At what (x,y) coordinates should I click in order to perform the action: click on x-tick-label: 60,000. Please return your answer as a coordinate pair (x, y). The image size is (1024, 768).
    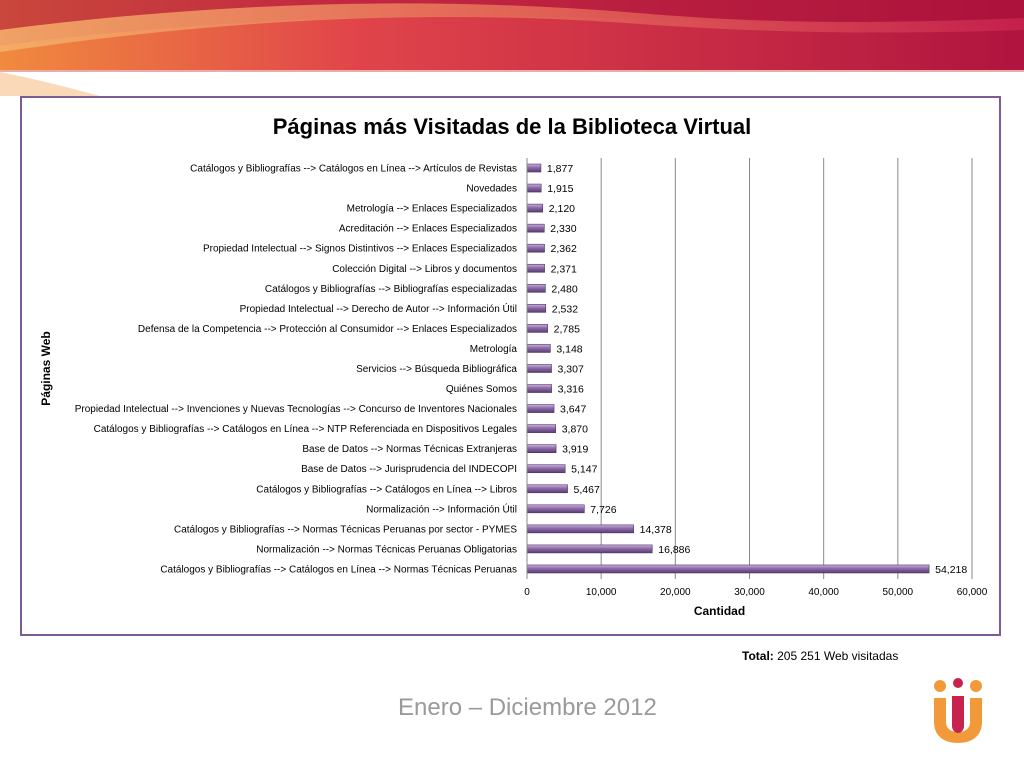
    Looking at the image, I should click on (972, 592).